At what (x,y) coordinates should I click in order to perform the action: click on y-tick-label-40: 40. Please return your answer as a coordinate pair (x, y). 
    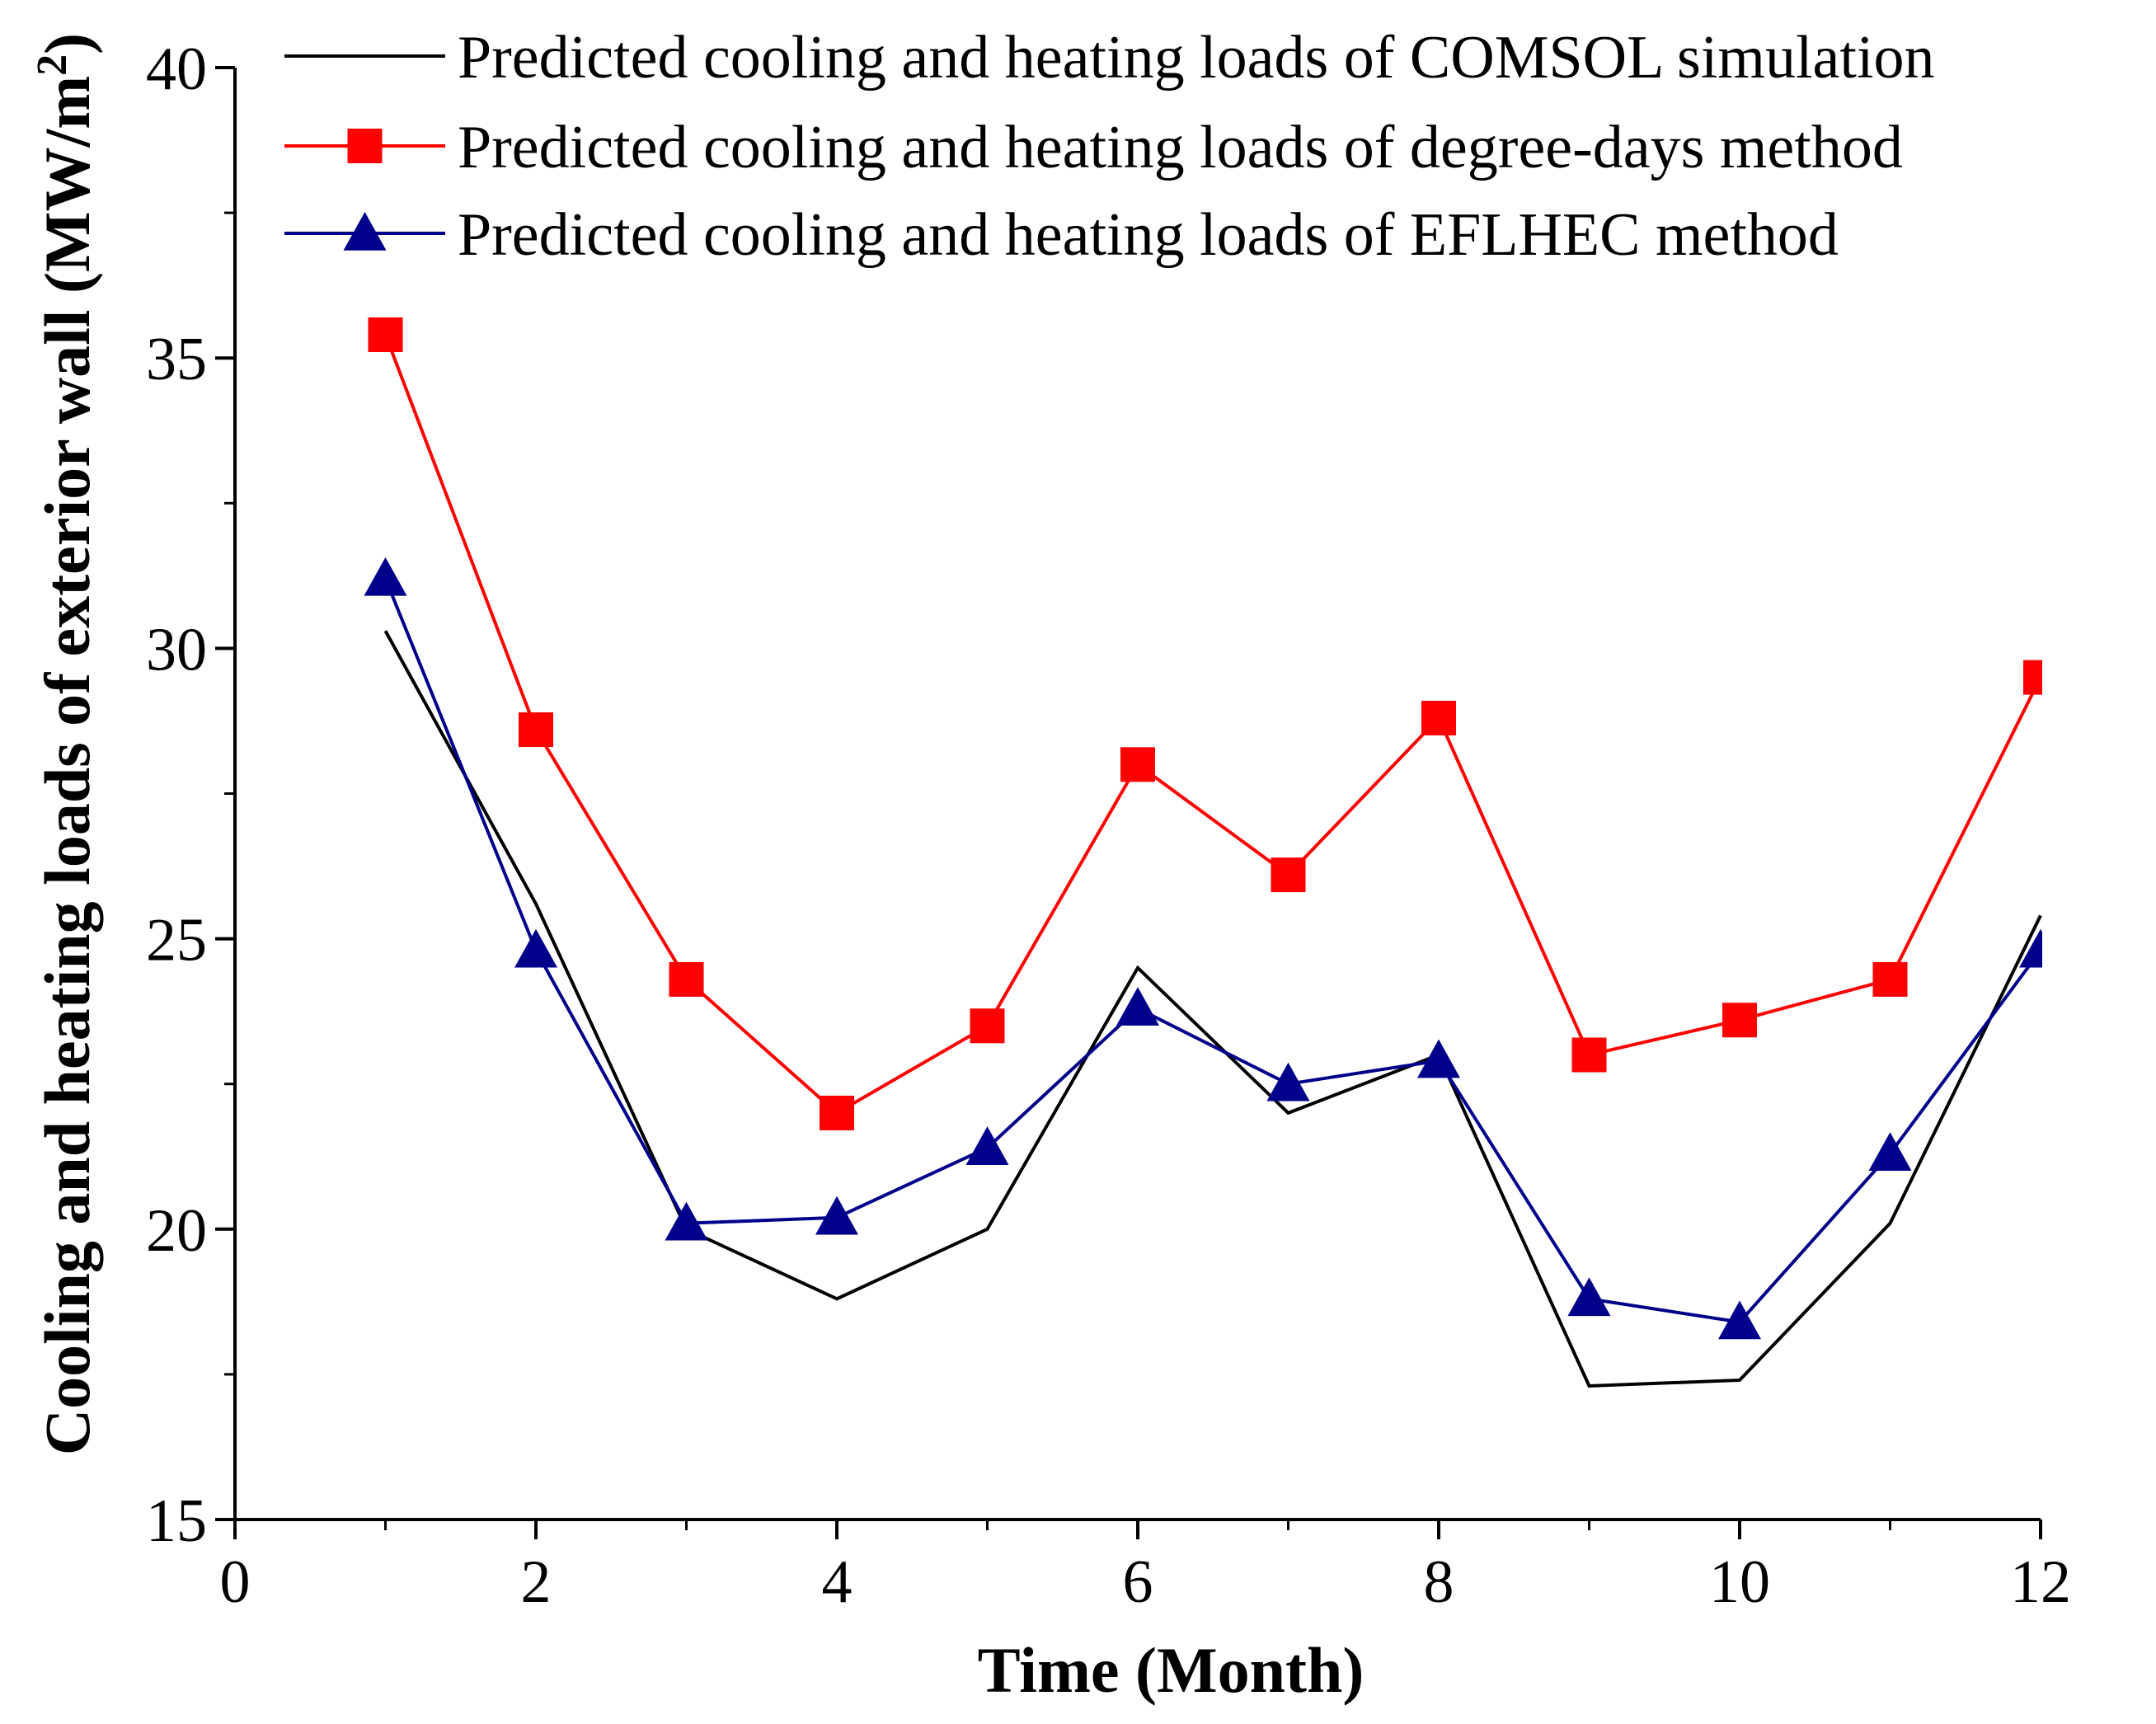
    Looking at the image, I should click on (176, 69).